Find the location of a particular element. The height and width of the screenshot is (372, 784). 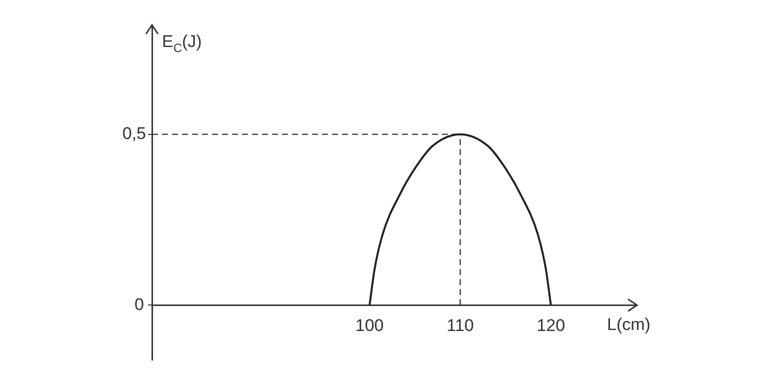

y-tick-label: 0,5 is located at coordinates (134, 134).